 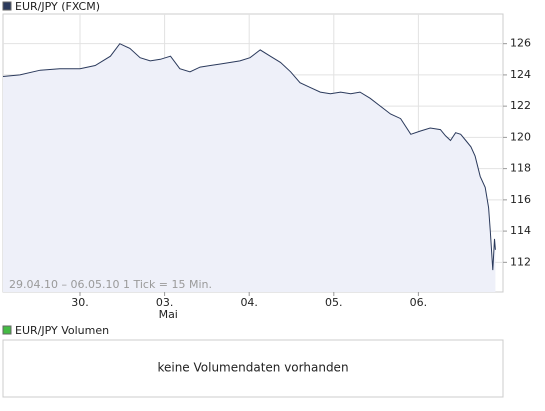 I want to click on x-tick-label: 06., so click(x=419, y=302).